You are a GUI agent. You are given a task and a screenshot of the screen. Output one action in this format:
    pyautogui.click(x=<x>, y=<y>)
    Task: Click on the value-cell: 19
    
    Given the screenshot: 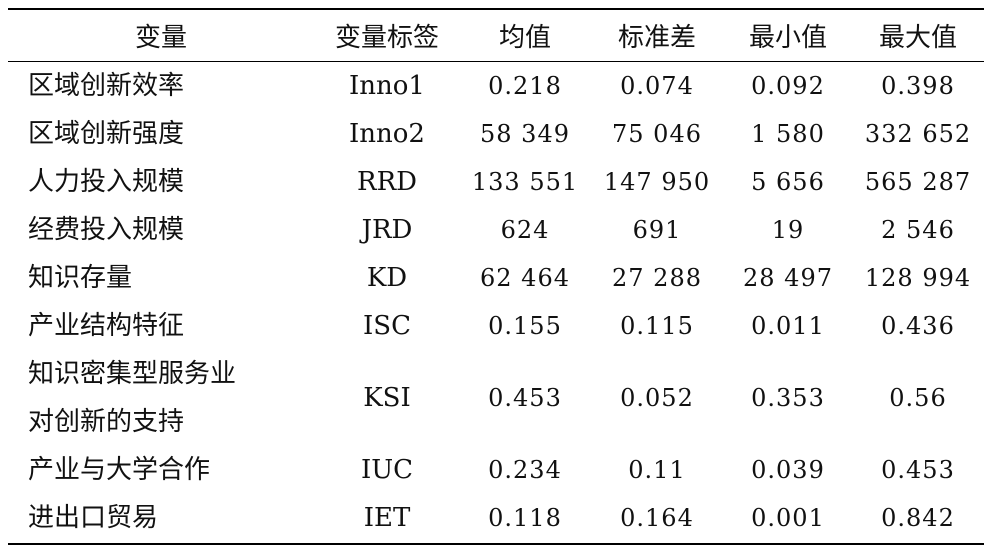 What is the action you would take?
    pyautogui.click(x=788, y=229)
    